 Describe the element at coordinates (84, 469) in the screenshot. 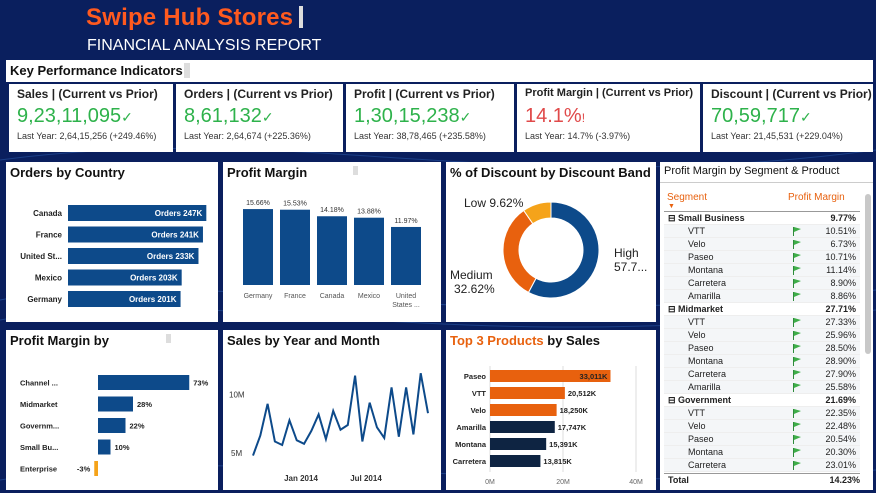

I see `data-label: -3%` at that location.